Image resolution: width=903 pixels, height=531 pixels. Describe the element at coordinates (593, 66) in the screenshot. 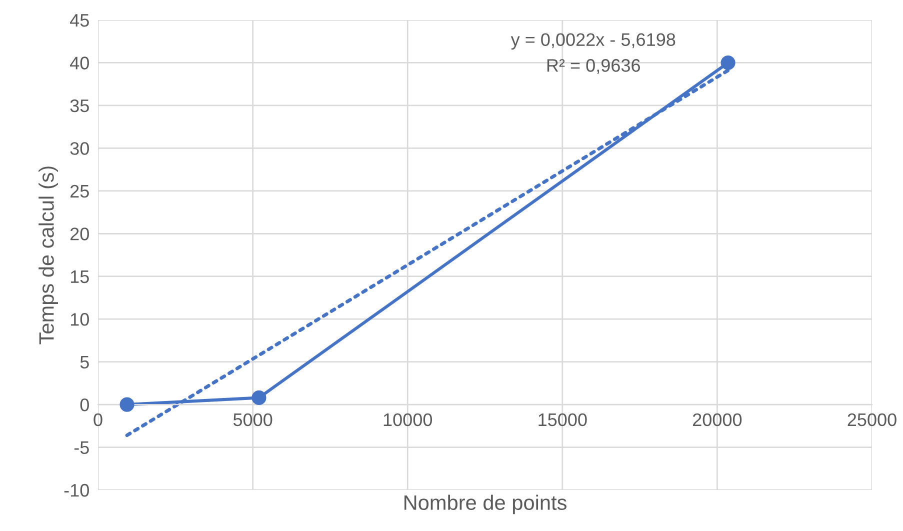

I see `annotation: R² = 0,9636` at that location.